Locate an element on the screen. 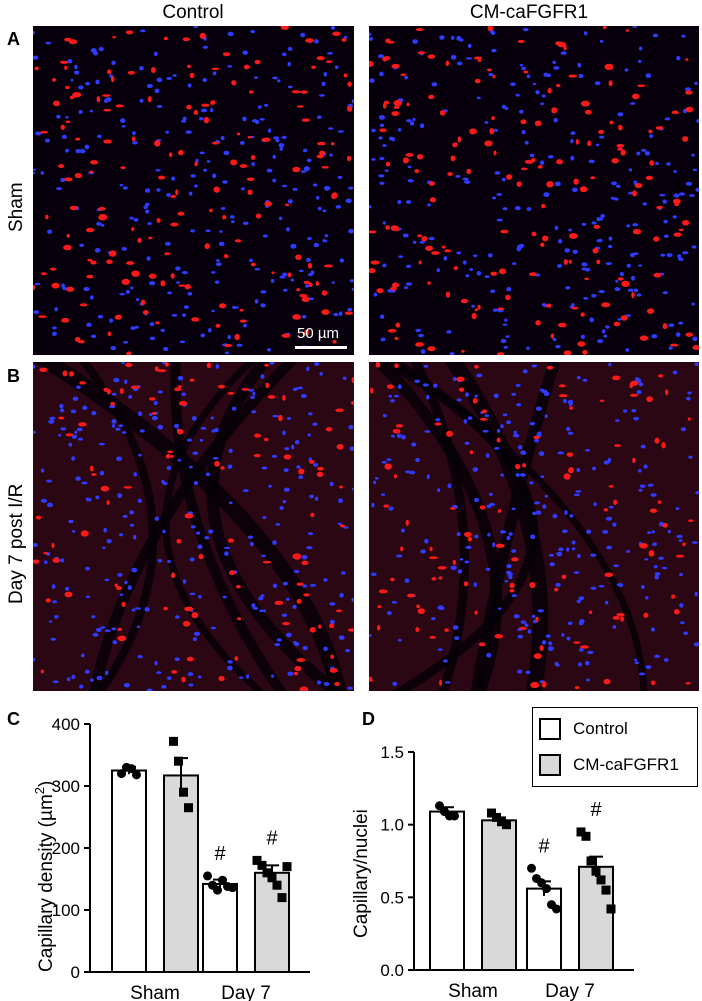 The height and width of the screenshot is (1001, 702). legend-swatch-control is located at coordinates (550, 729).